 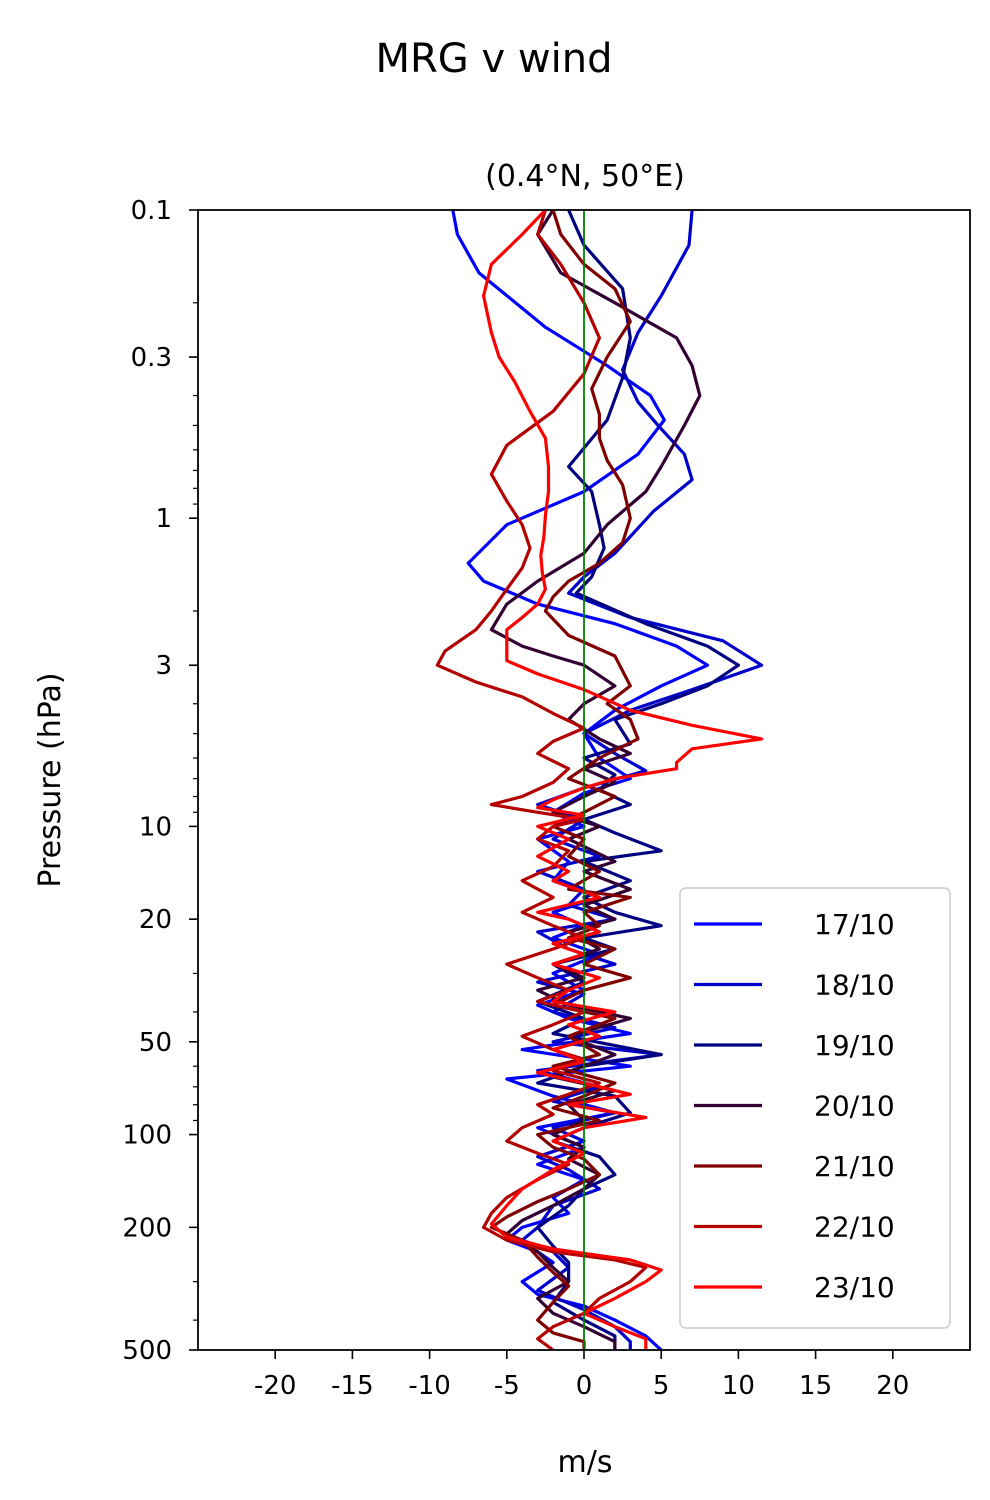 I want to click on y-tick-label: 200, so click(x=147, y=1228).